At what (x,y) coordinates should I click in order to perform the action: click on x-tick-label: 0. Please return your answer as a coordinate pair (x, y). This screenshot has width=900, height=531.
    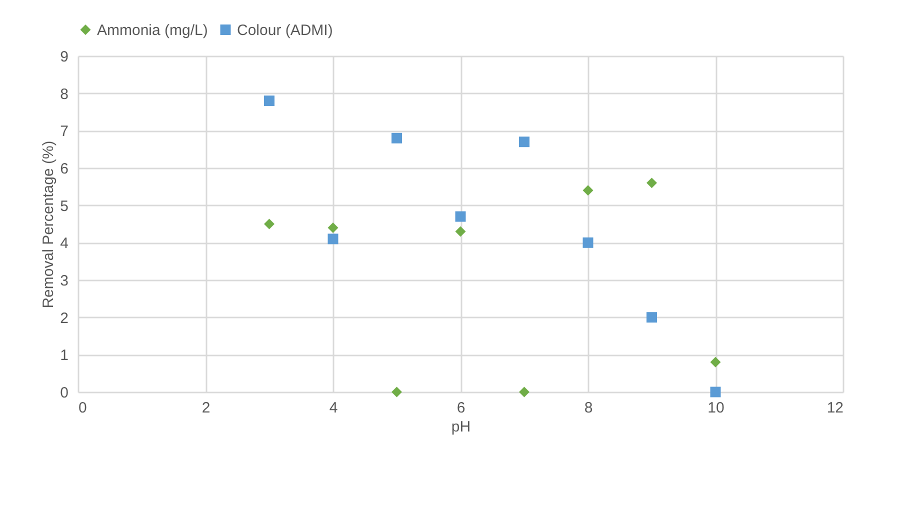
    Looking at the image, I should click on (82, 408).